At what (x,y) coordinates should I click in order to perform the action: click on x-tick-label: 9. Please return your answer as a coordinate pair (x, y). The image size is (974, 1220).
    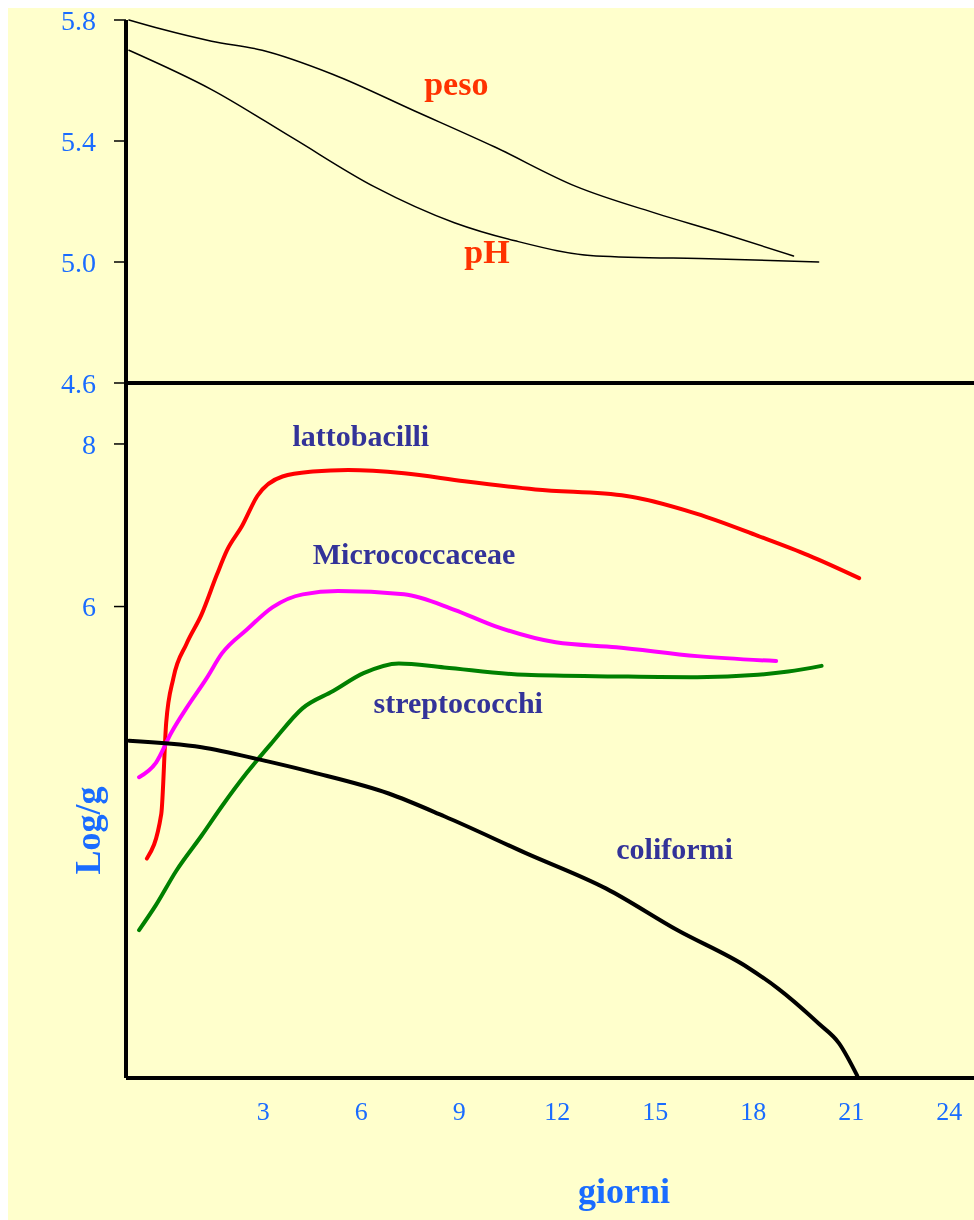
    Looking at the image, I should click on (459, 1111).